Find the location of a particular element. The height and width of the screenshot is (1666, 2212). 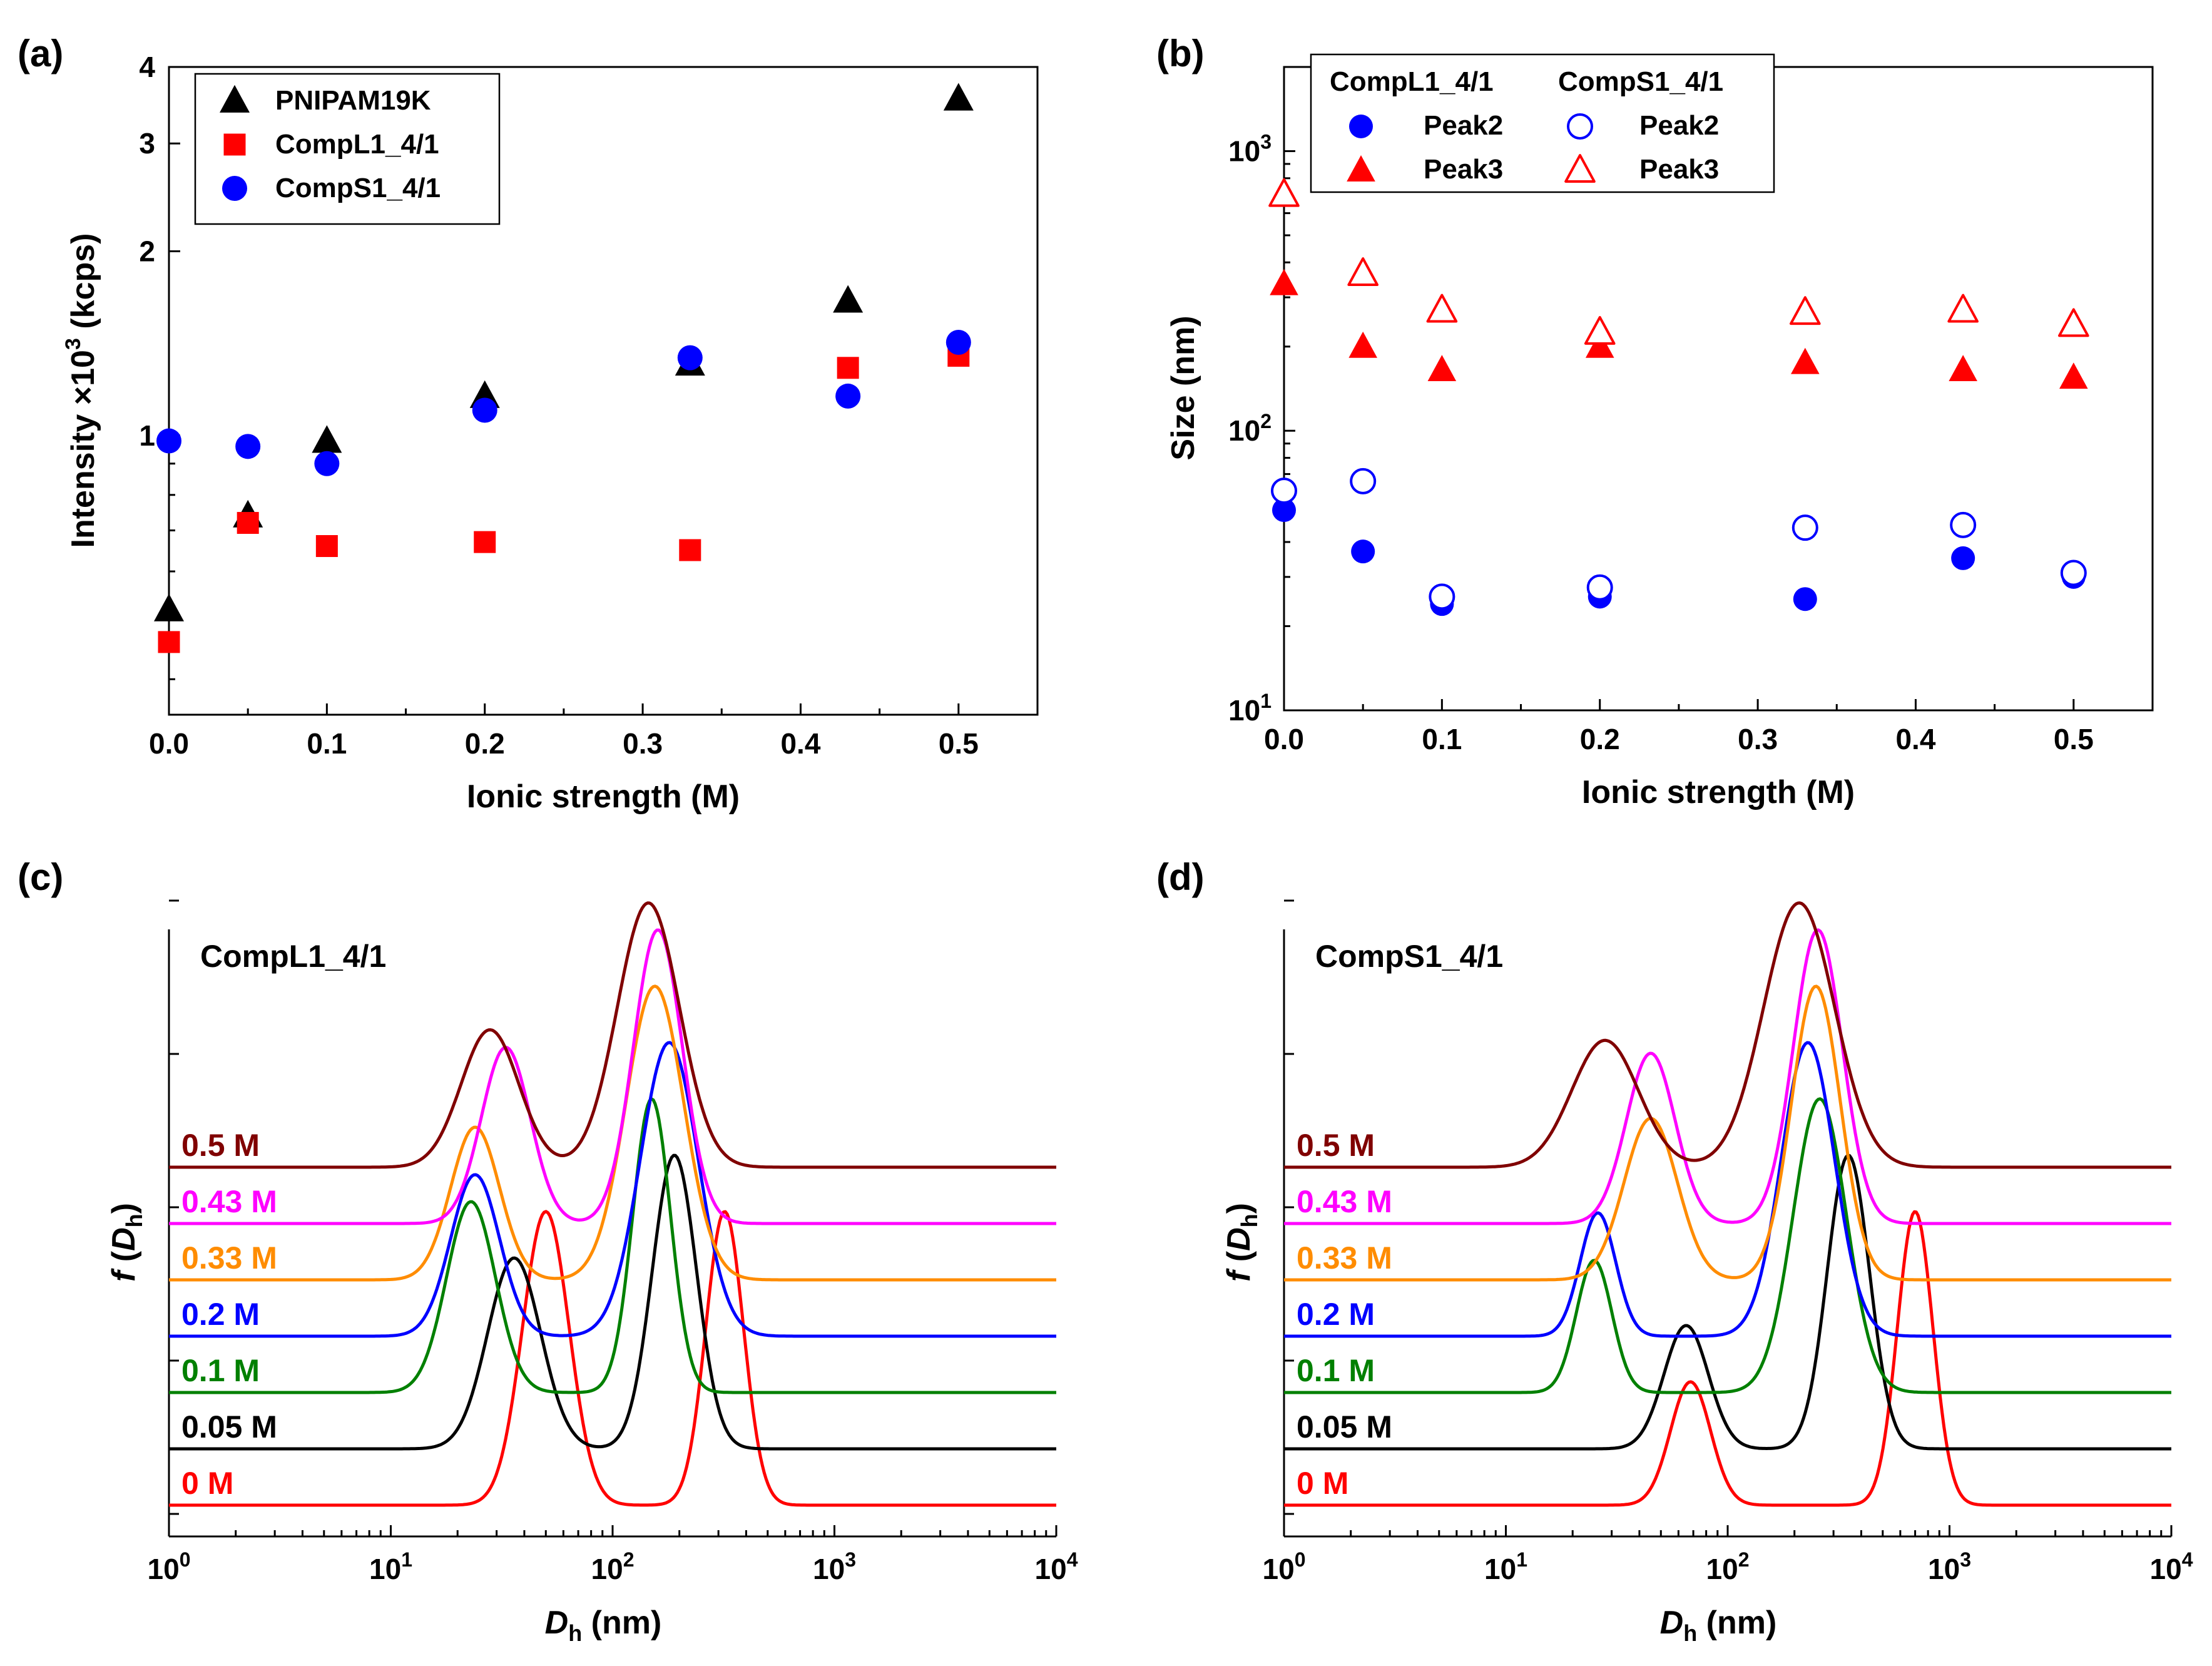

panel-title-d: CompS1_4/1 is located at coordinates (1409, 956).